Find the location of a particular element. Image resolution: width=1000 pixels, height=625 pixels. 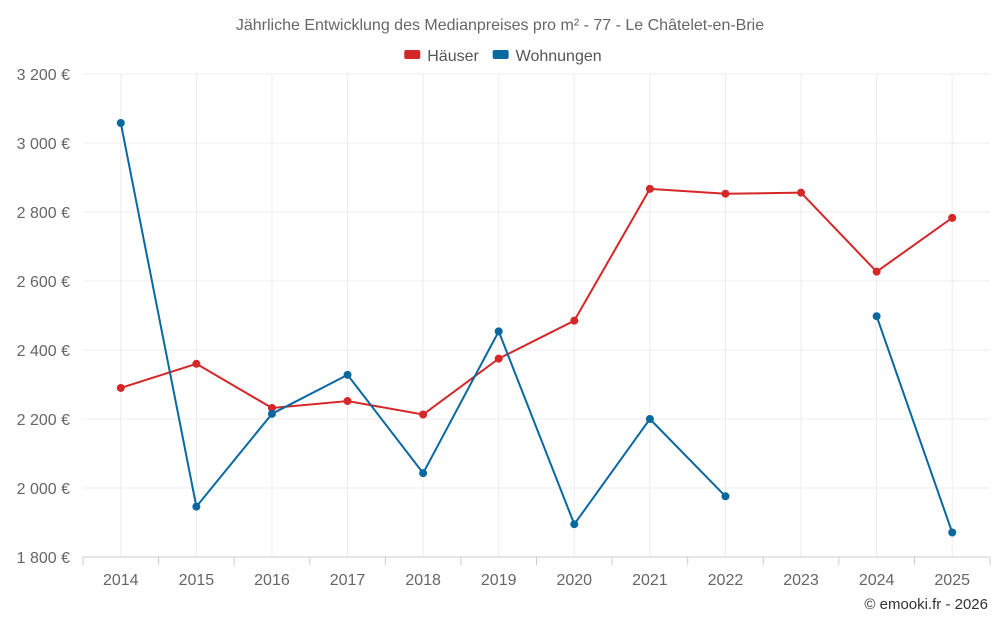

y-tick-label: 2 600 € is located at coordinates (43, 282).